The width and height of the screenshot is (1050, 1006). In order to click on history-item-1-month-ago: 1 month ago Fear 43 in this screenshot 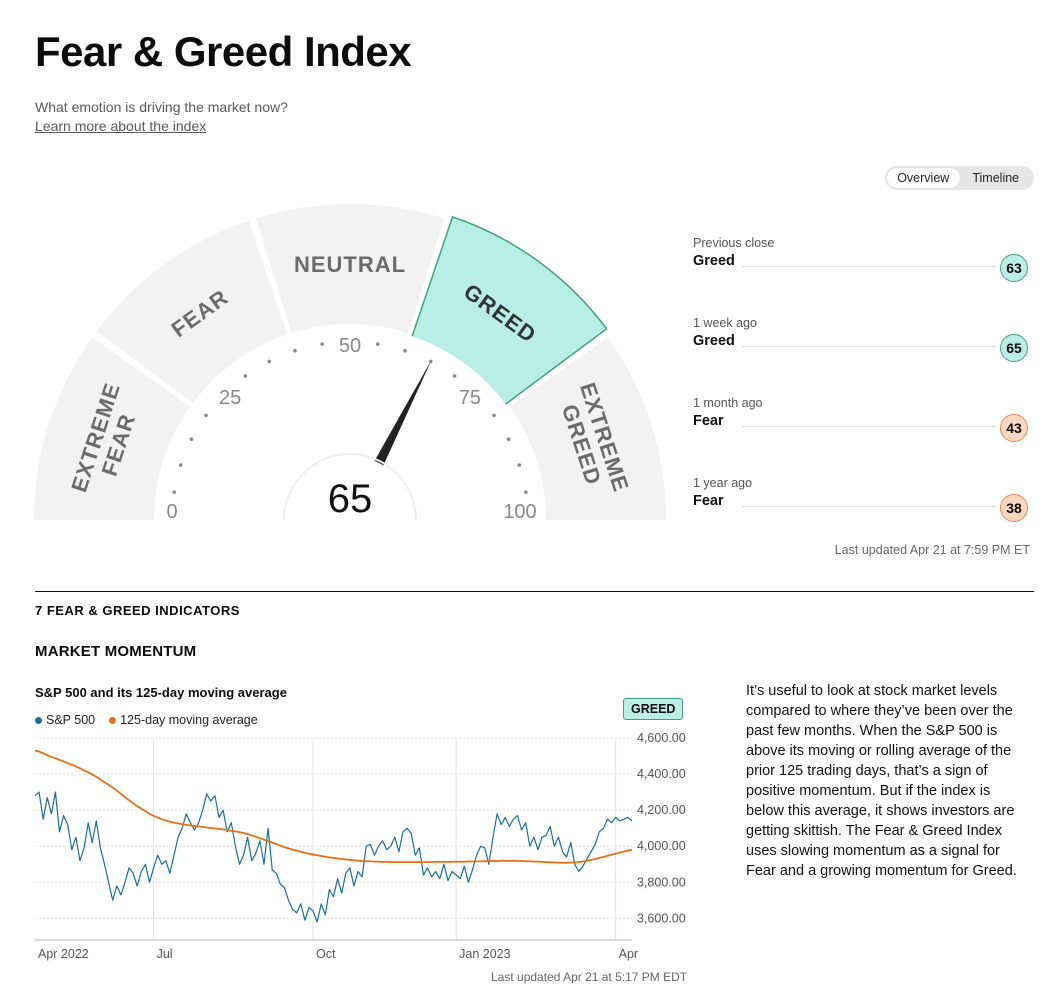, I will do `click(862, 436)`.